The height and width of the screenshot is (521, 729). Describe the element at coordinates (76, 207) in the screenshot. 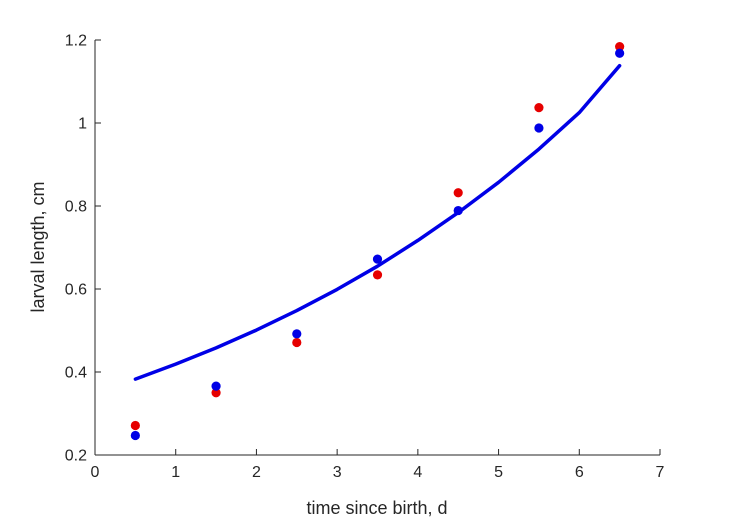

I see `y-tick-label: 0.8` at that location.